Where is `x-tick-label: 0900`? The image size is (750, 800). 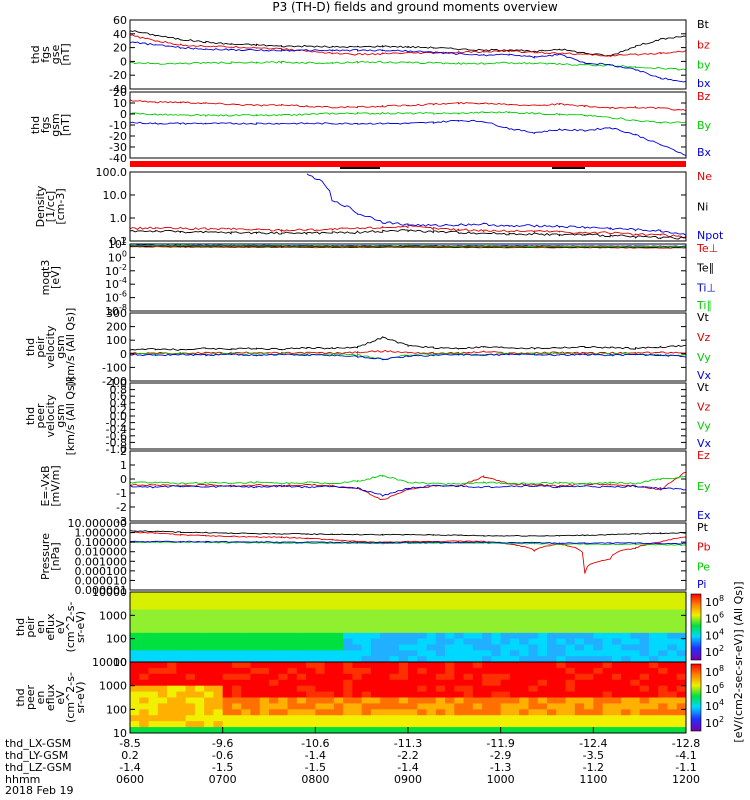
x-tick-label: 0900 is located at coordinates (408, 779).